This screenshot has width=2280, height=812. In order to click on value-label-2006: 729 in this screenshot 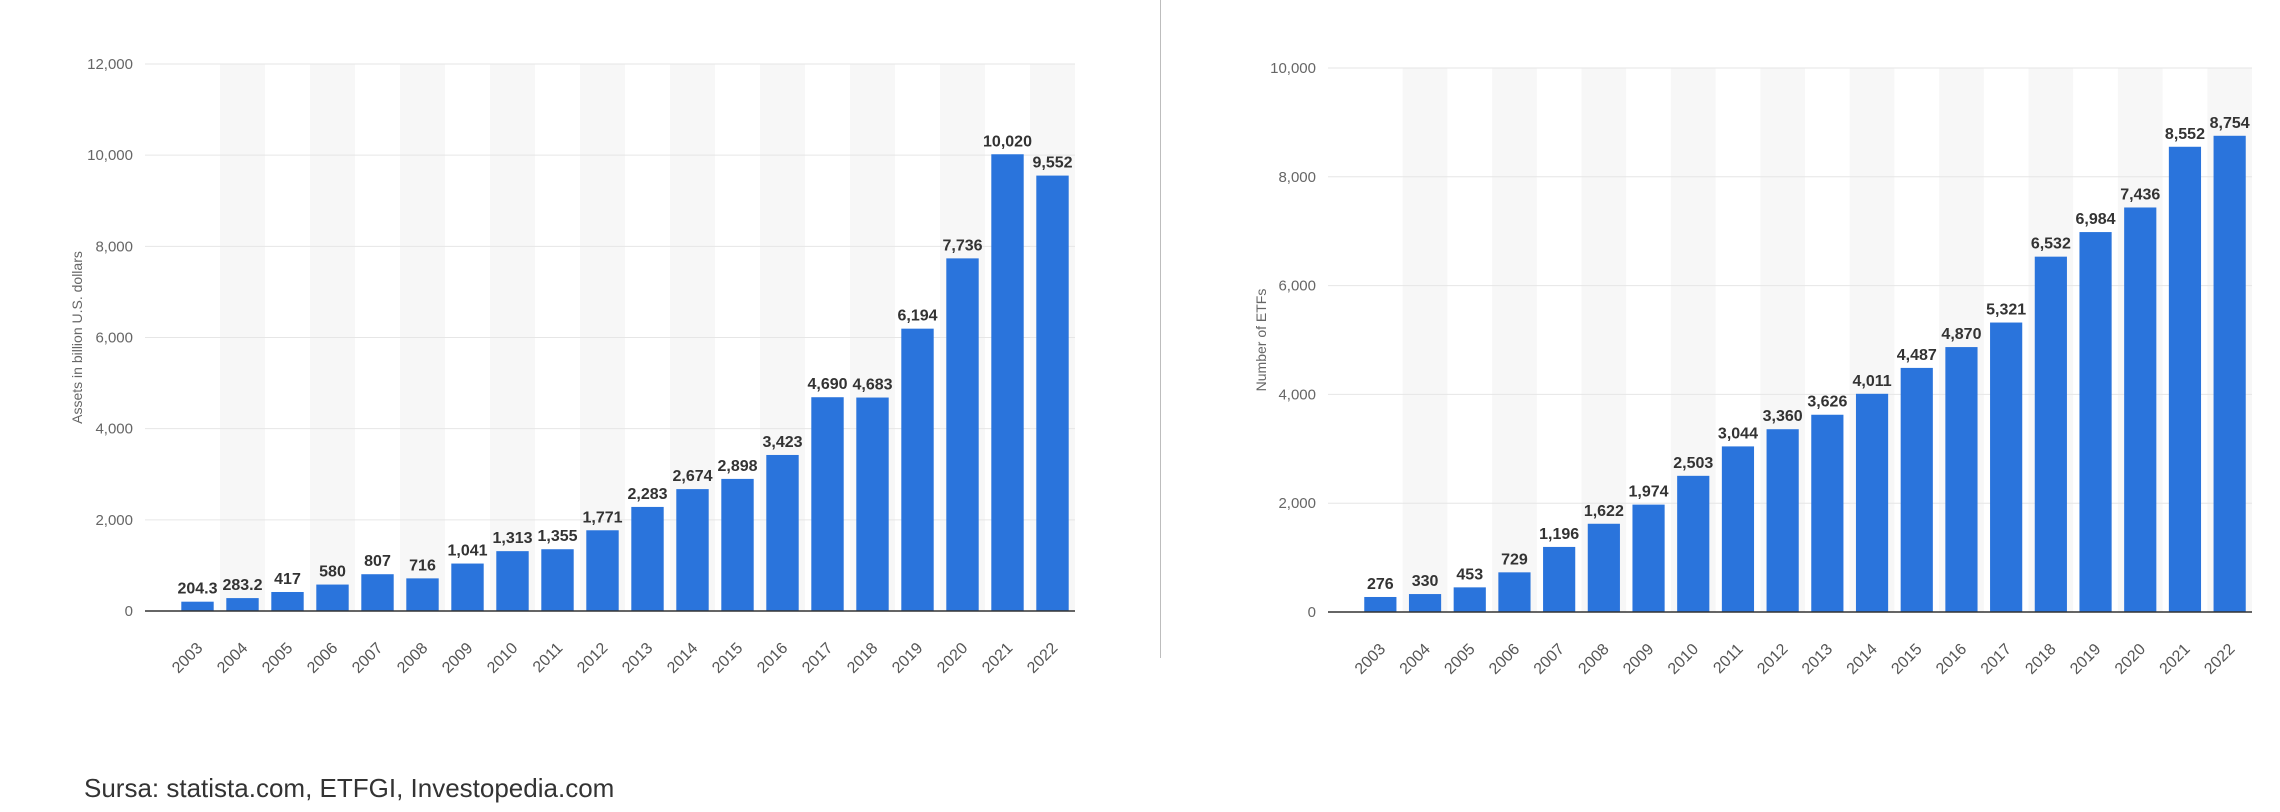, I will do `click(1514, 559)`.